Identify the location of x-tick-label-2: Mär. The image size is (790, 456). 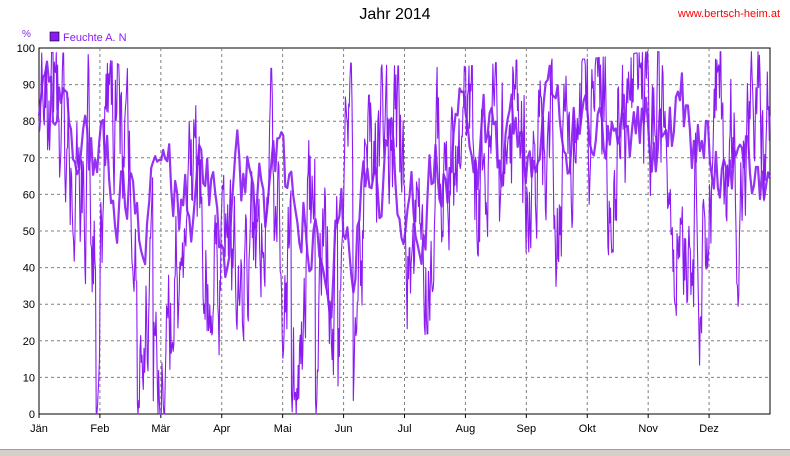
(160, 429).